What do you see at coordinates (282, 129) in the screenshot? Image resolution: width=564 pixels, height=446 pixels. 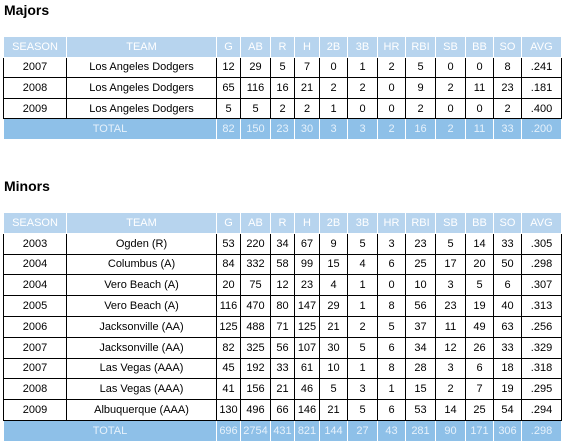 I see `total-row: TOTAL 82 150 23 30 3 3 2 16 2 11 33.200` at bounding box center [282, 129].